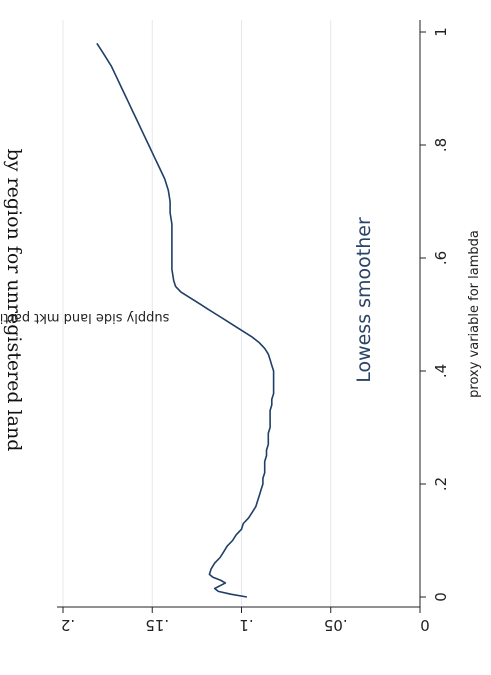  What do you see at coordinates (425, 625) in the screenshot?
I see `y-tick-label: 0` at bounding box center [425, 625].